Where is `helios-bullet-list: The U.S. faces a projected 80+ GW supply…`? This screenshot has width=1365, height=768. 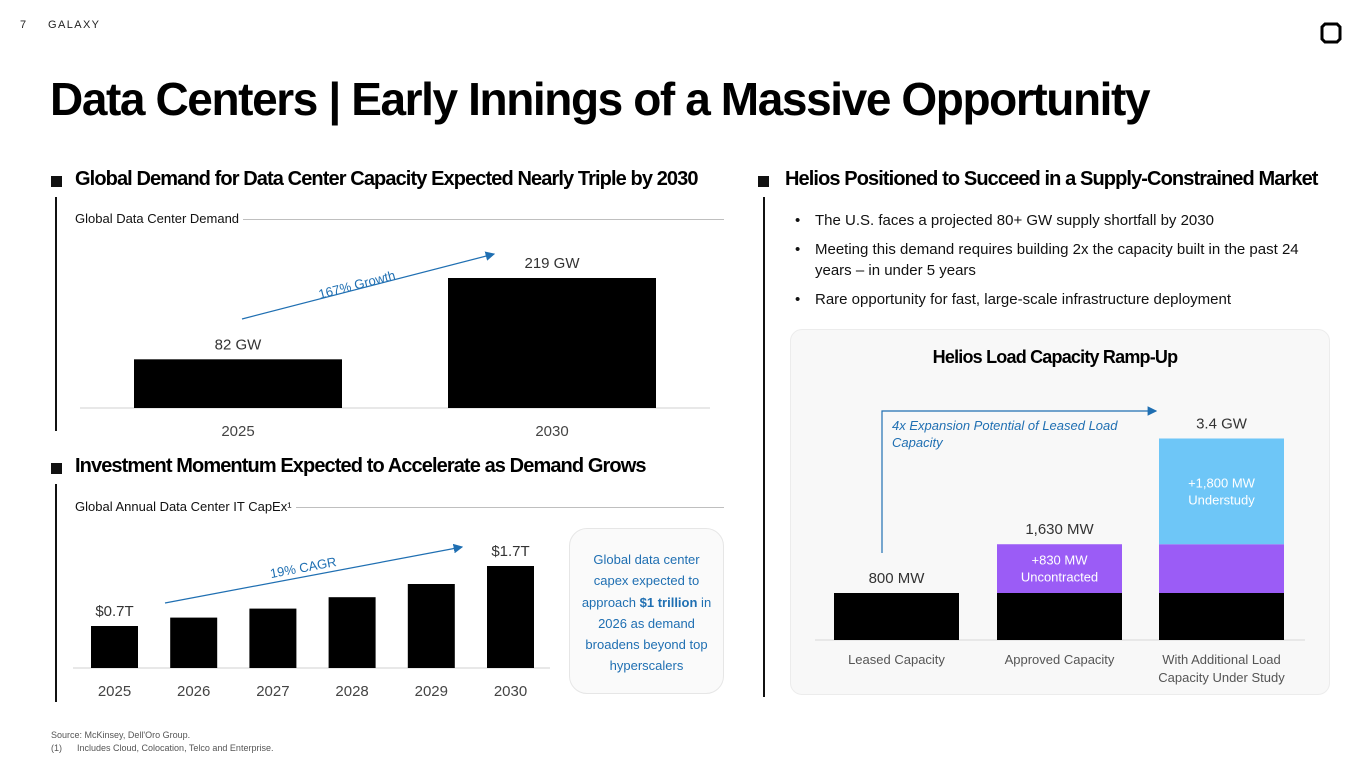 helios-bullet-list: The U.S. faces a projected 80+ GW supply… is located at coordinates (1060, 264).